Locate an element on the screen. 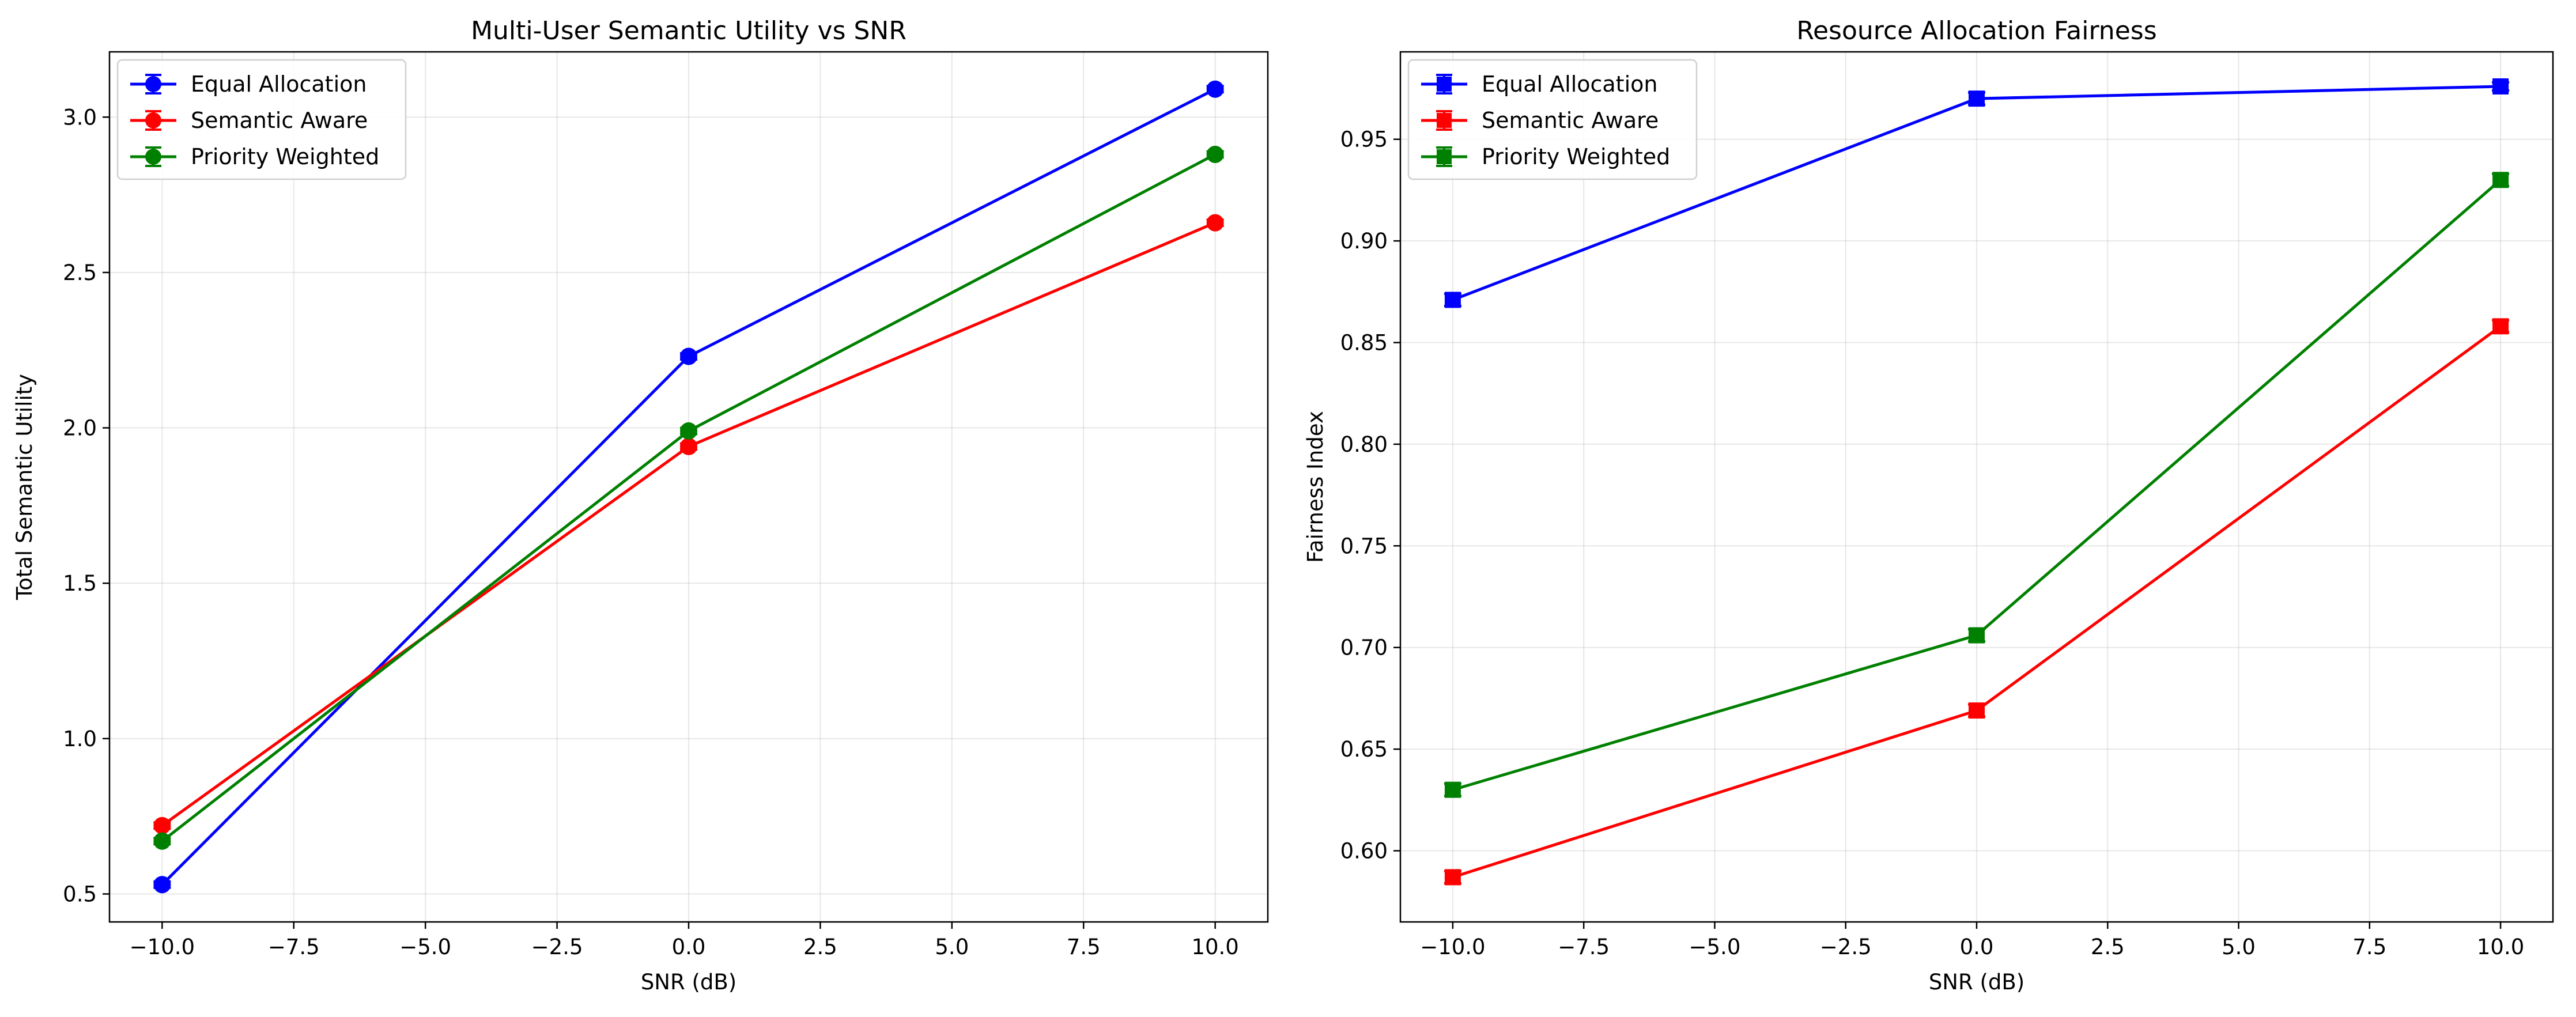  y-tick-label: 0.95 is located at coordinates (1364, 139).